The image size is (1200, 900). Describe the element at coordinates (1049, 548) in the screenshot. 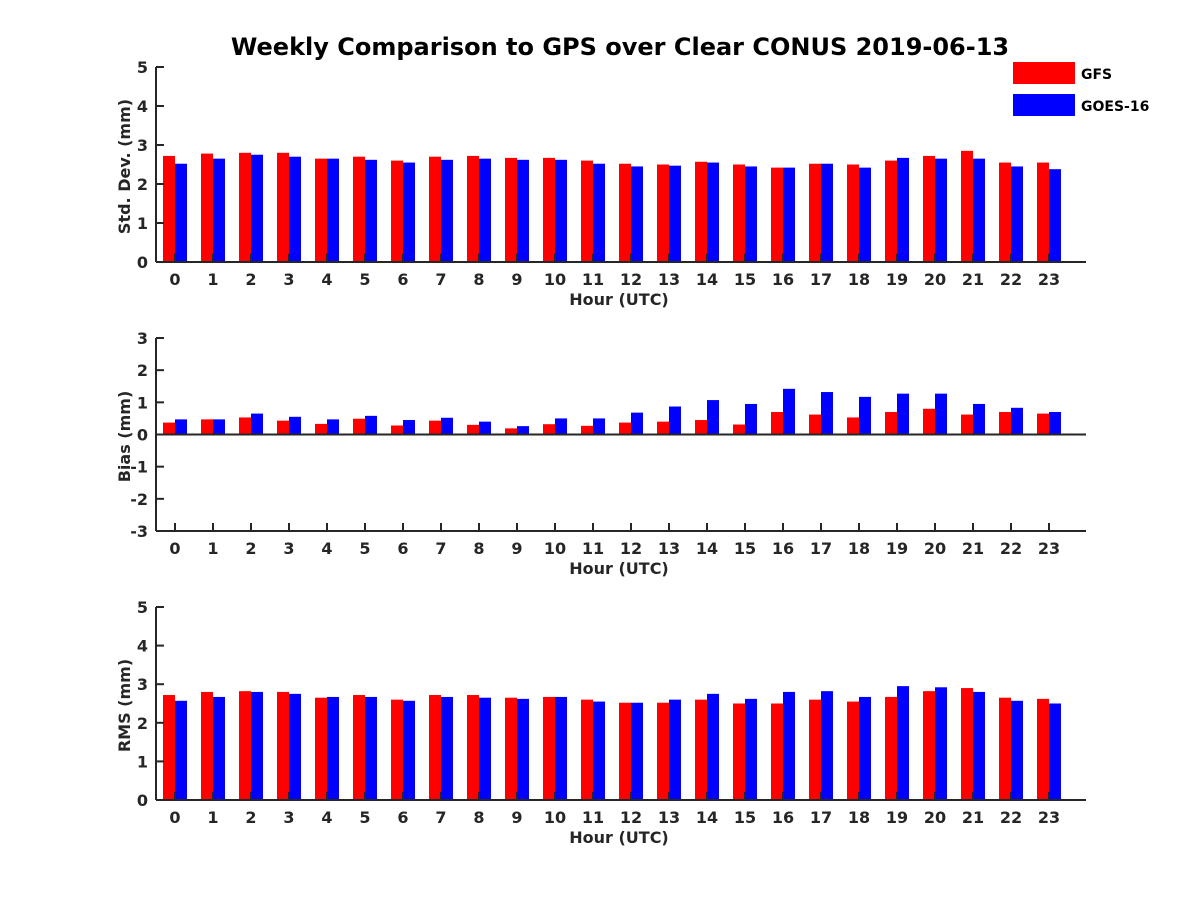

I see `bias-x-tick-label: 23` at that location.